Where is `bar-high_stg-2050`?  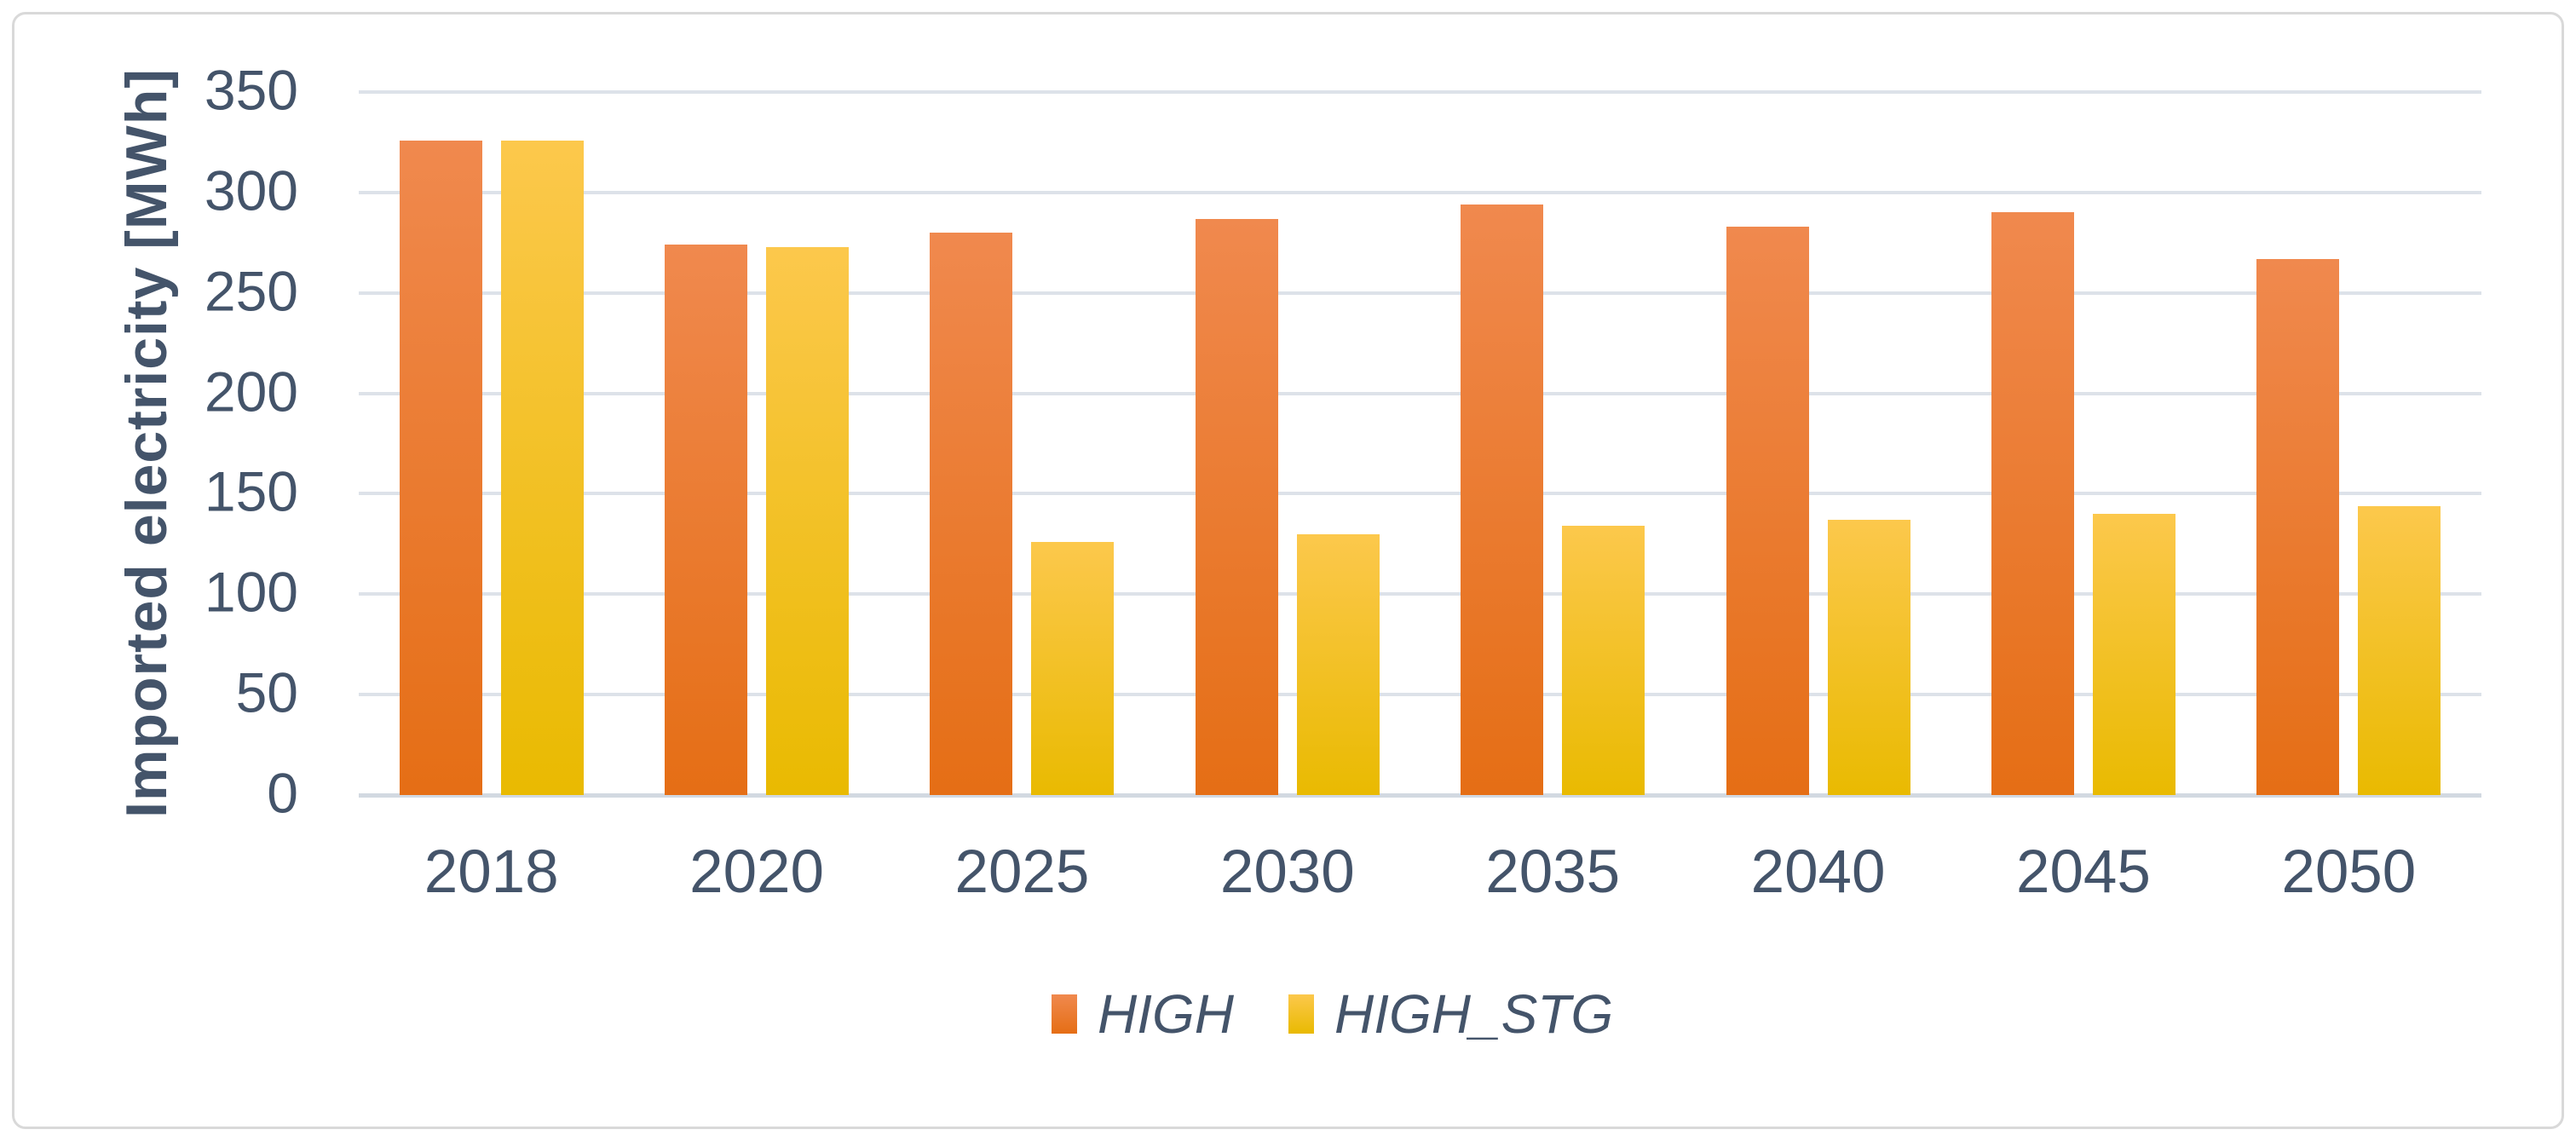 bar-high_stg-2050 is located at coordinates (2399, 650).